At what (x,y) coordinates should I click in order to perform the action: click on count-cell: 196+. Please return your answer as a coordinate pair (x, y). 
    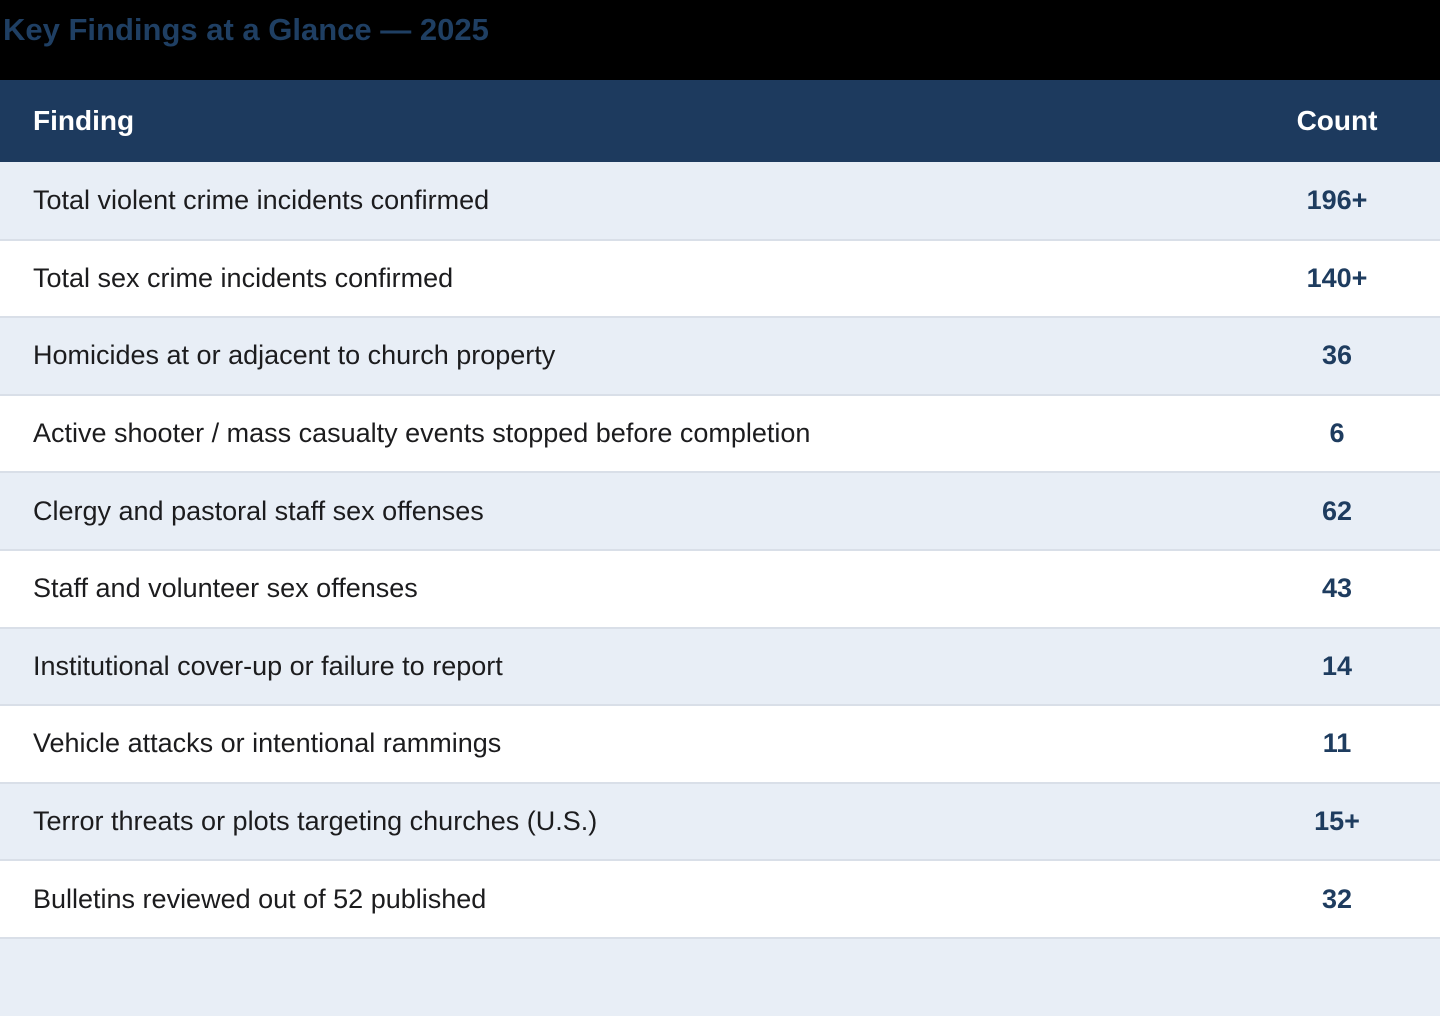
    Looking at the image, I should click on (1337, 199).